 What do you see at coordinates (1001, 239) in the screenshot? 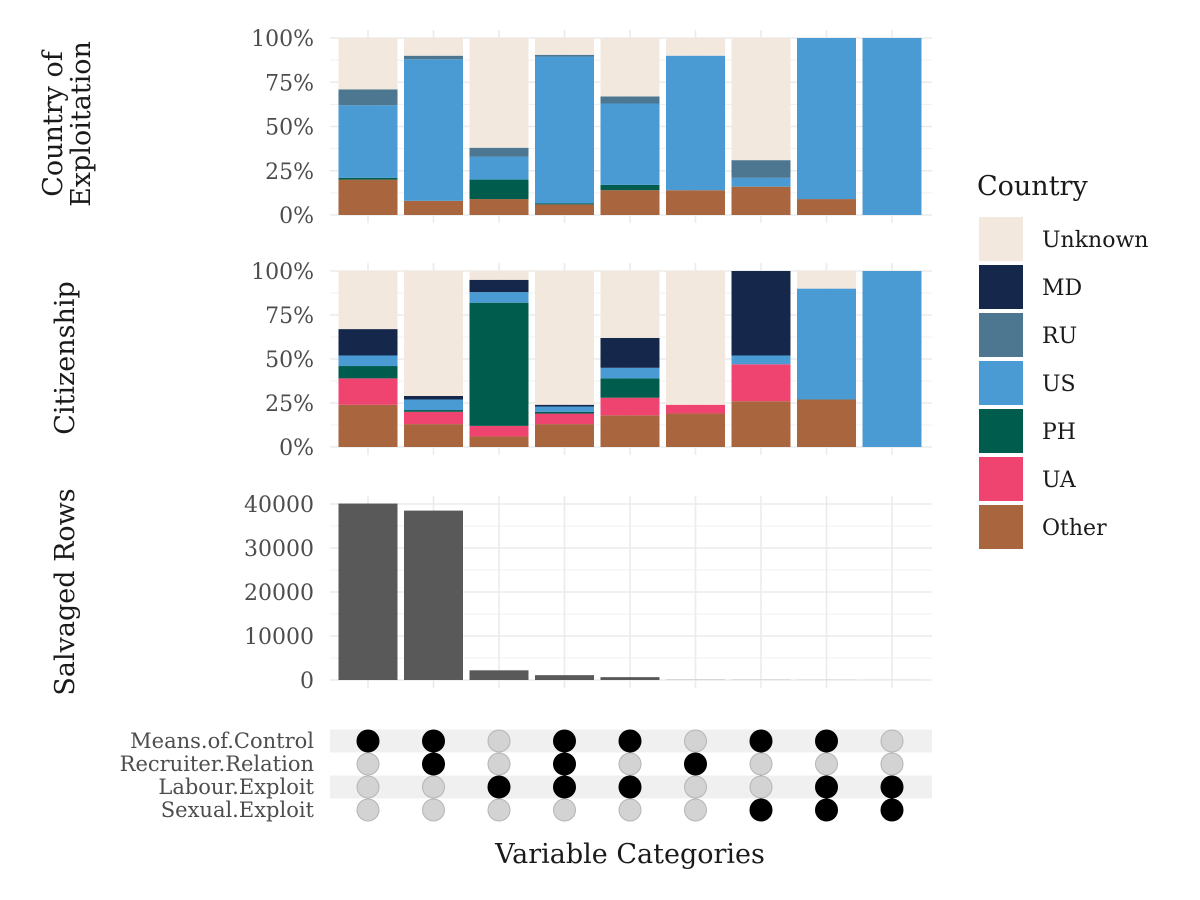
I see `legend-swatch-unknown` at bounding box center [1001, 239].